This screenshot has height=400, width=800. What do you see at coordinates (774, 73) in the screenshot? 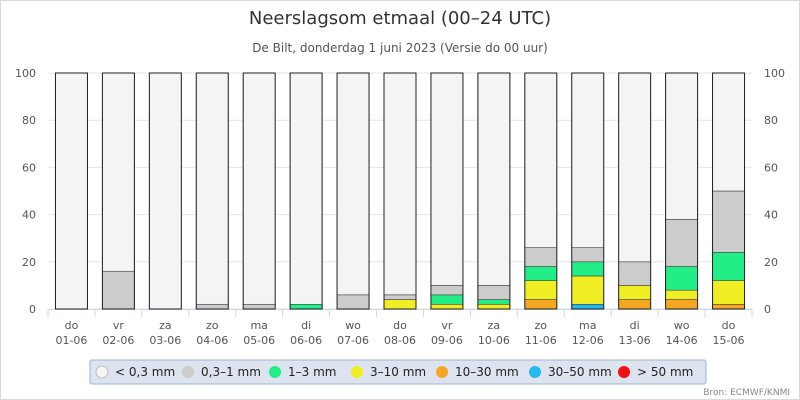
I see `y-tick-label-right: 100` at bounding box center [774, 73].